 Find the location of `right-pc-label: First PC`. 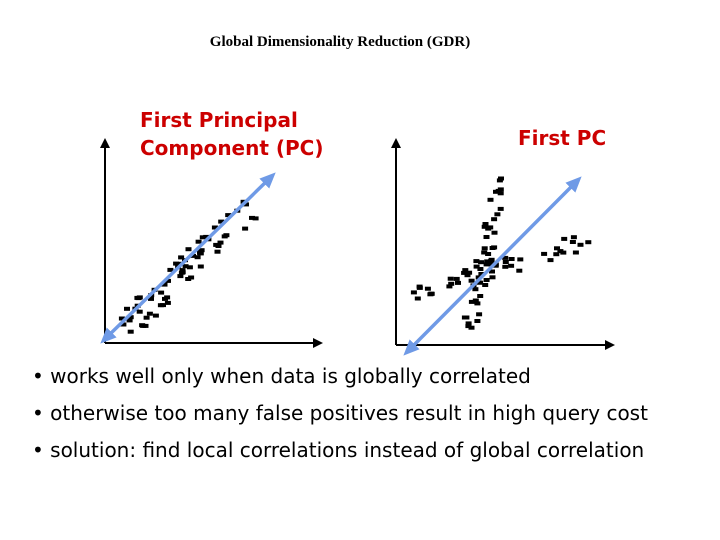

right-pc-label: First PC is located at coordinates (562, 138).